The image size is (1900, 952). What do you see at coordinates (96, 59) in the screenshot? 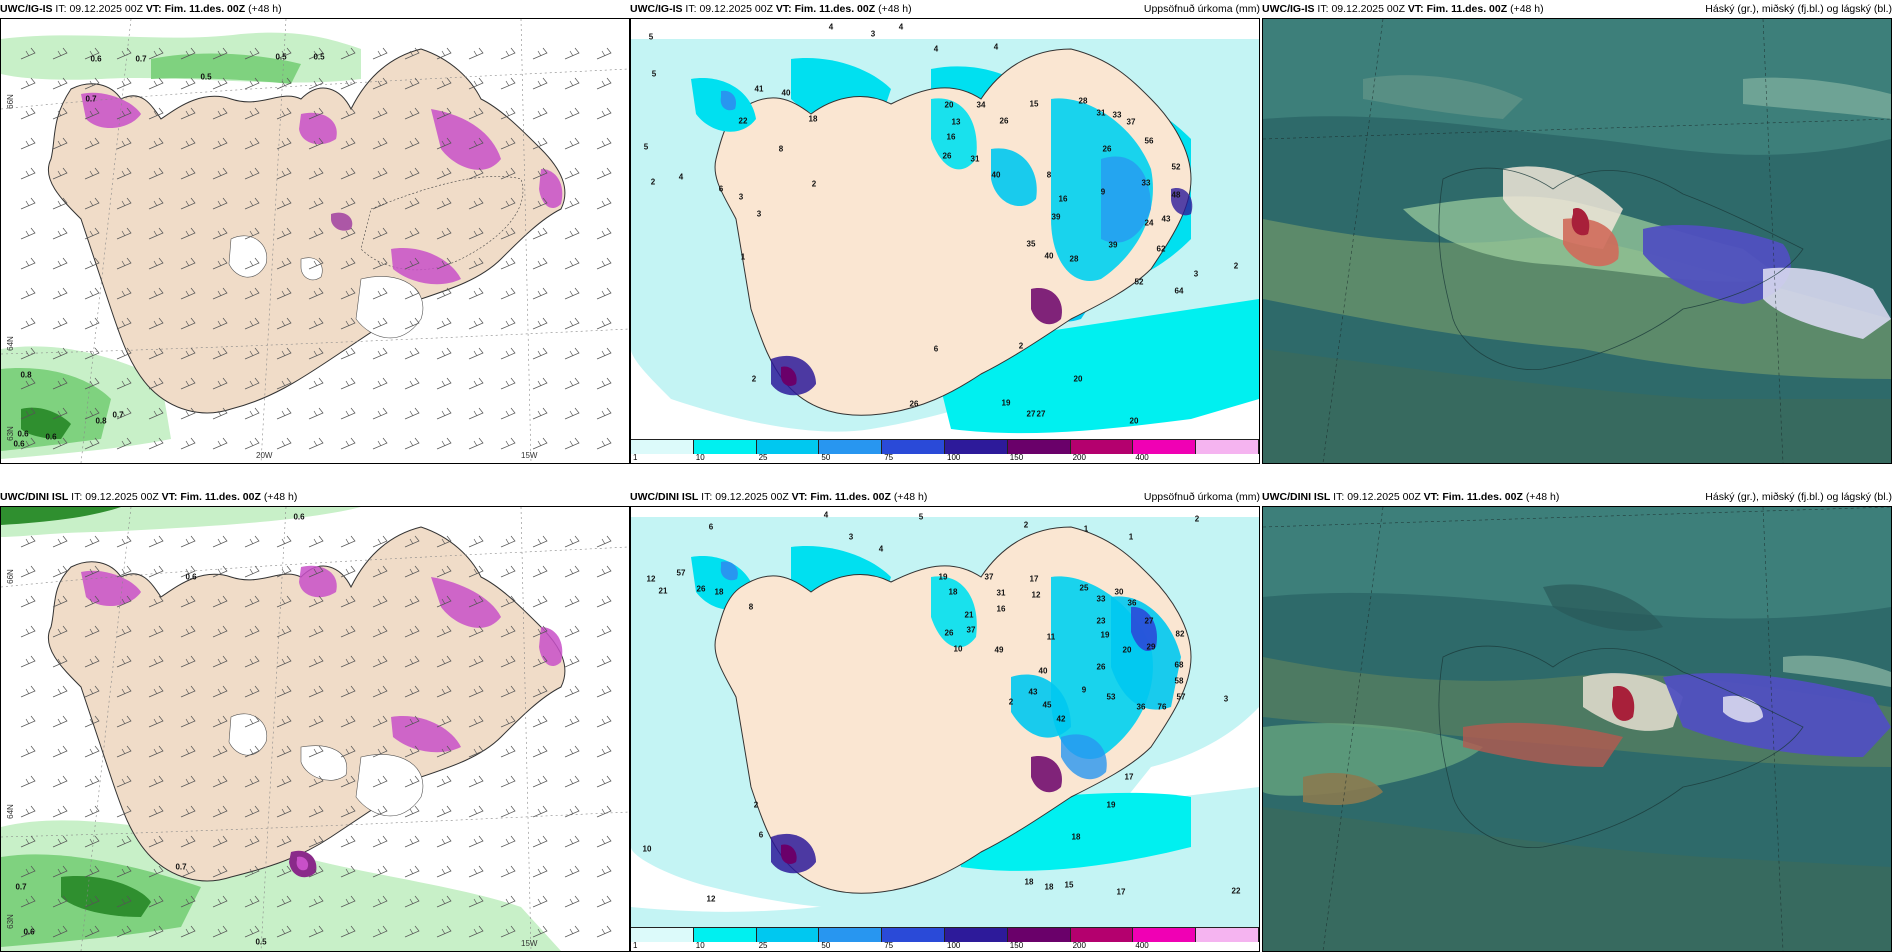
I see `wind-value: 0.6` at bounding box center [96, 59].